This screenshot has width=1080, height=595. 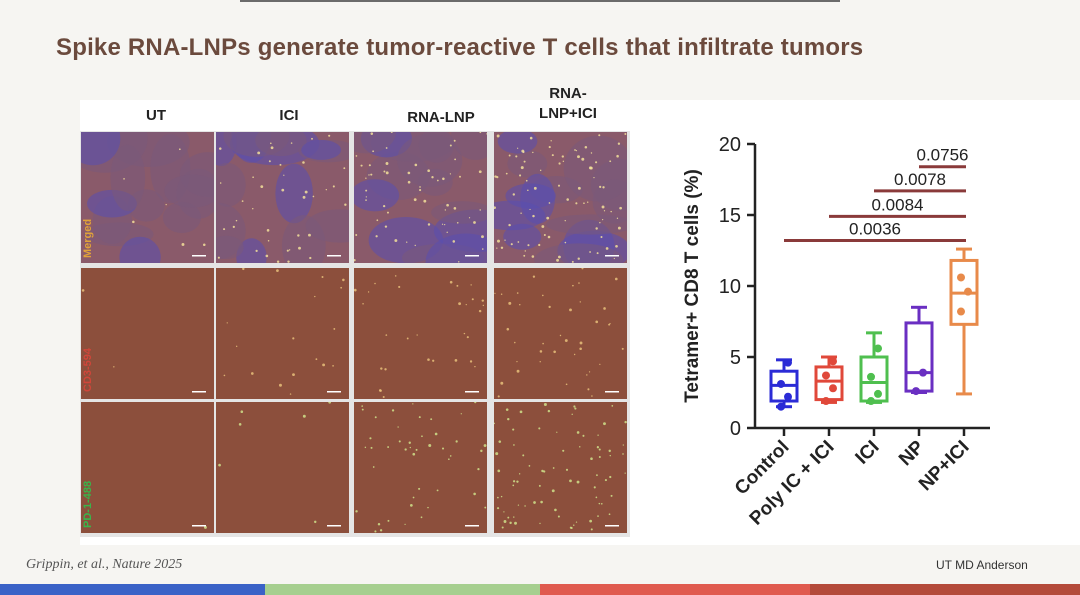 What do you see at coordinates (868, 453) in the screenshot?
I see `x-tick-label: ICI` at bounding box center [868, 453].